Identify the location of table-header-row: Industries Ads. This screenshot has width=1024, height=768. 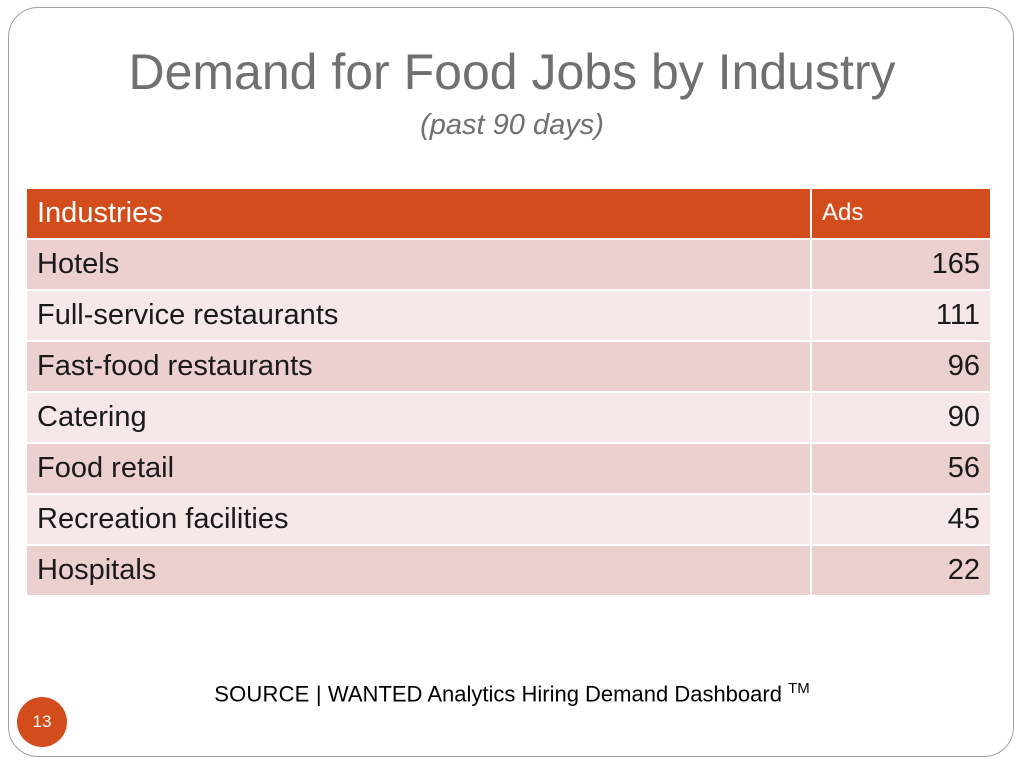
(508, 213).